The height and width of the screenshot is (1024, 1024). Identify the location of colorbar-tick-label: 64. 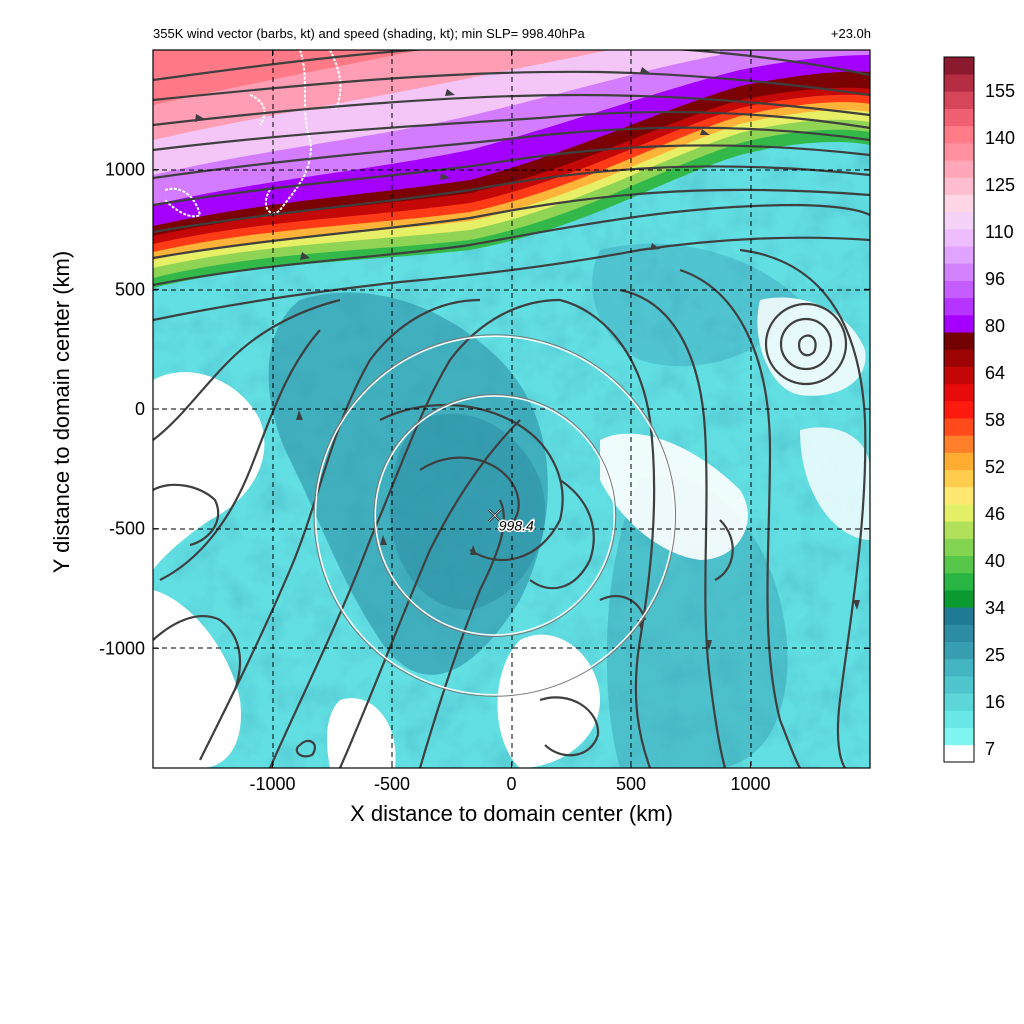
(995, 373).